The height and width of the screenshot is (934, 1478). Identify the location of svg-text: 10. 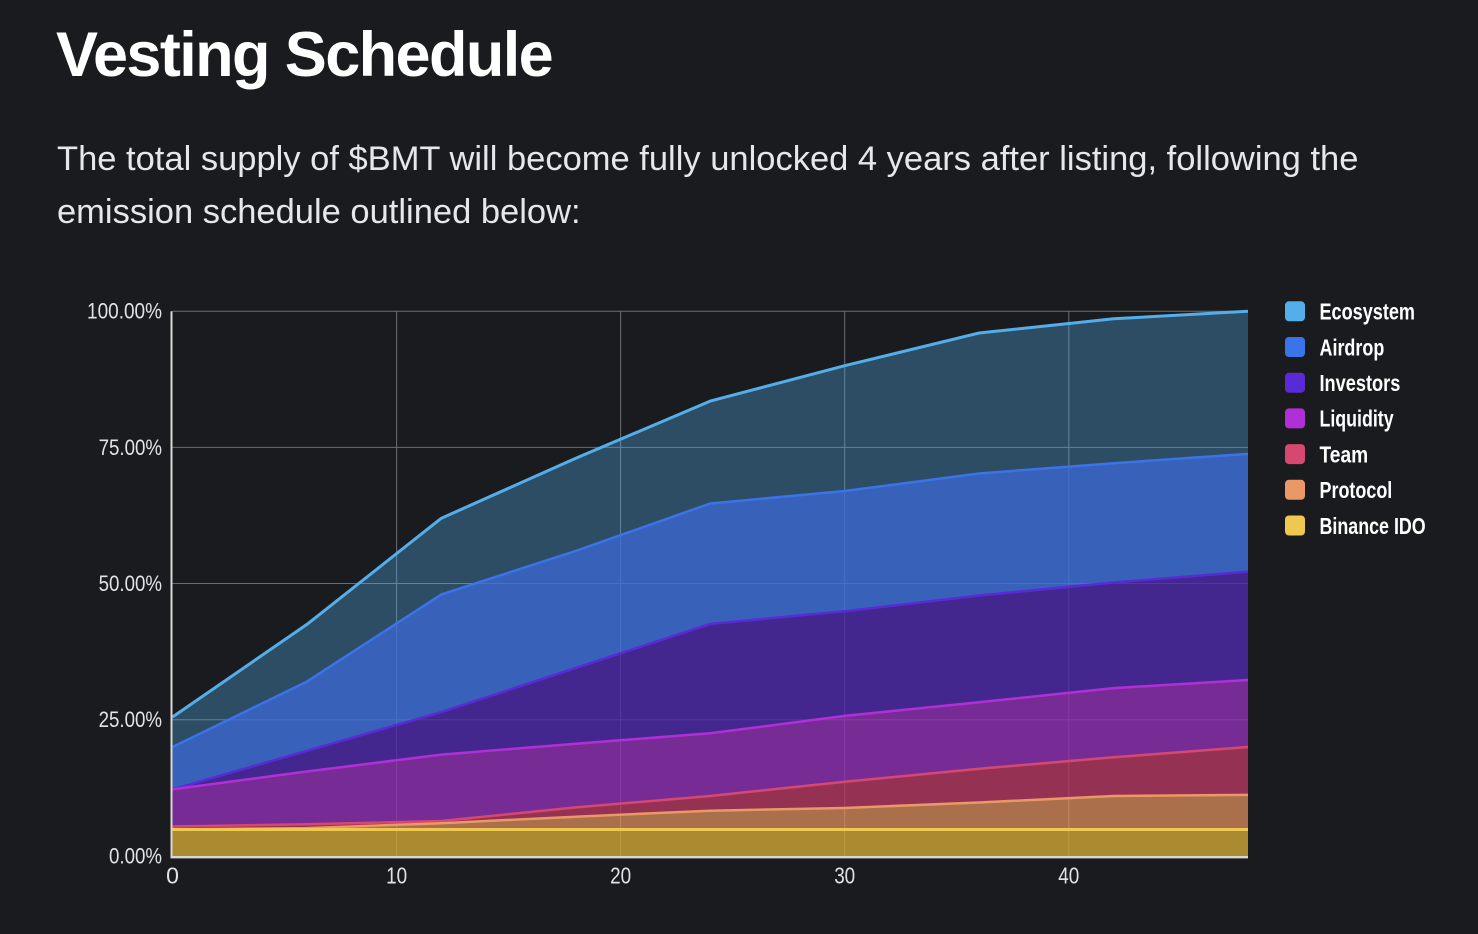
(396, 876).